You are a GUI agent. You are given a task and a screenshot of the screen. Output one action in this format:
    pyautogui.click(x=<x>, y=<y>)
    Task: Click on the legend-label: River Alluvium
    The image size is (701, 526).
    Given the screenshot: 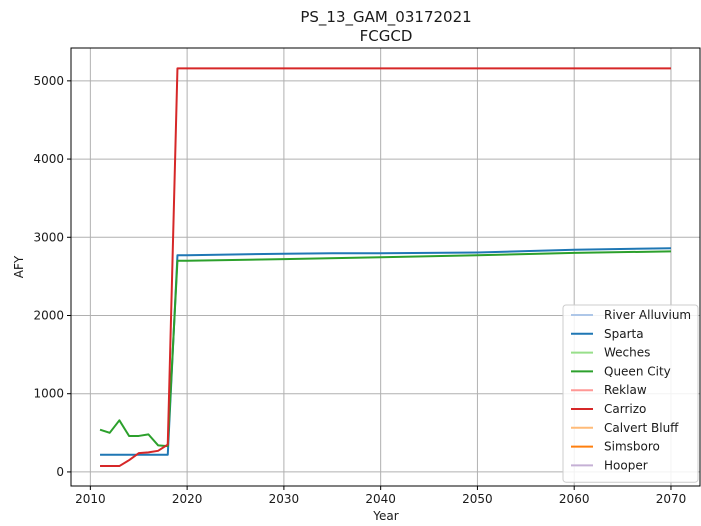 What is the action you would take?
    pyautogui.click(x=647, y=315)
    